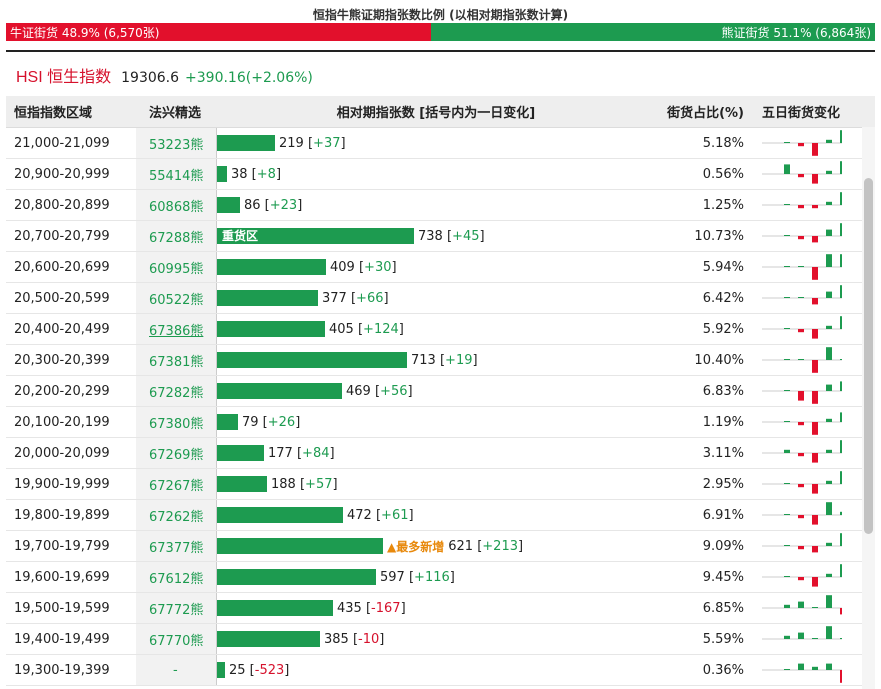 This screenshot has height=689, width=881. I want to click on bear-warrant-link: 67282熊, so click(176, 393).